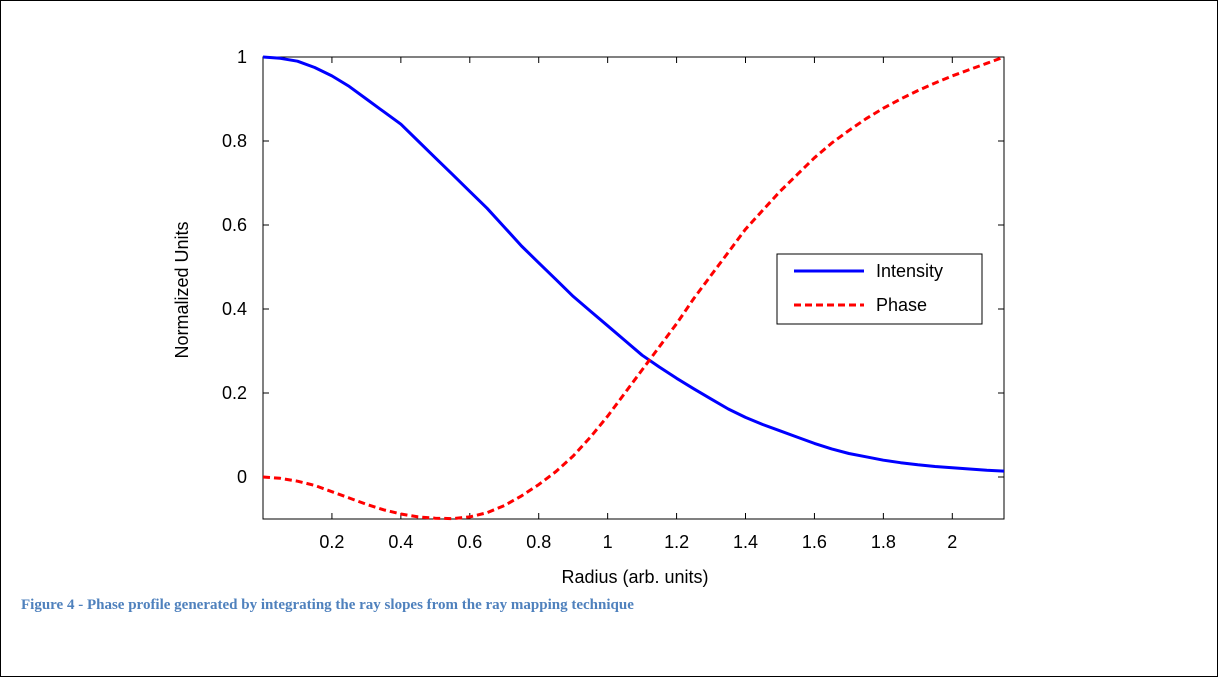  What do you see at coordinates (909, 271) in the screenshot?
I see `legend-label-intensity: Intensity` at bounding box center [909, 271].